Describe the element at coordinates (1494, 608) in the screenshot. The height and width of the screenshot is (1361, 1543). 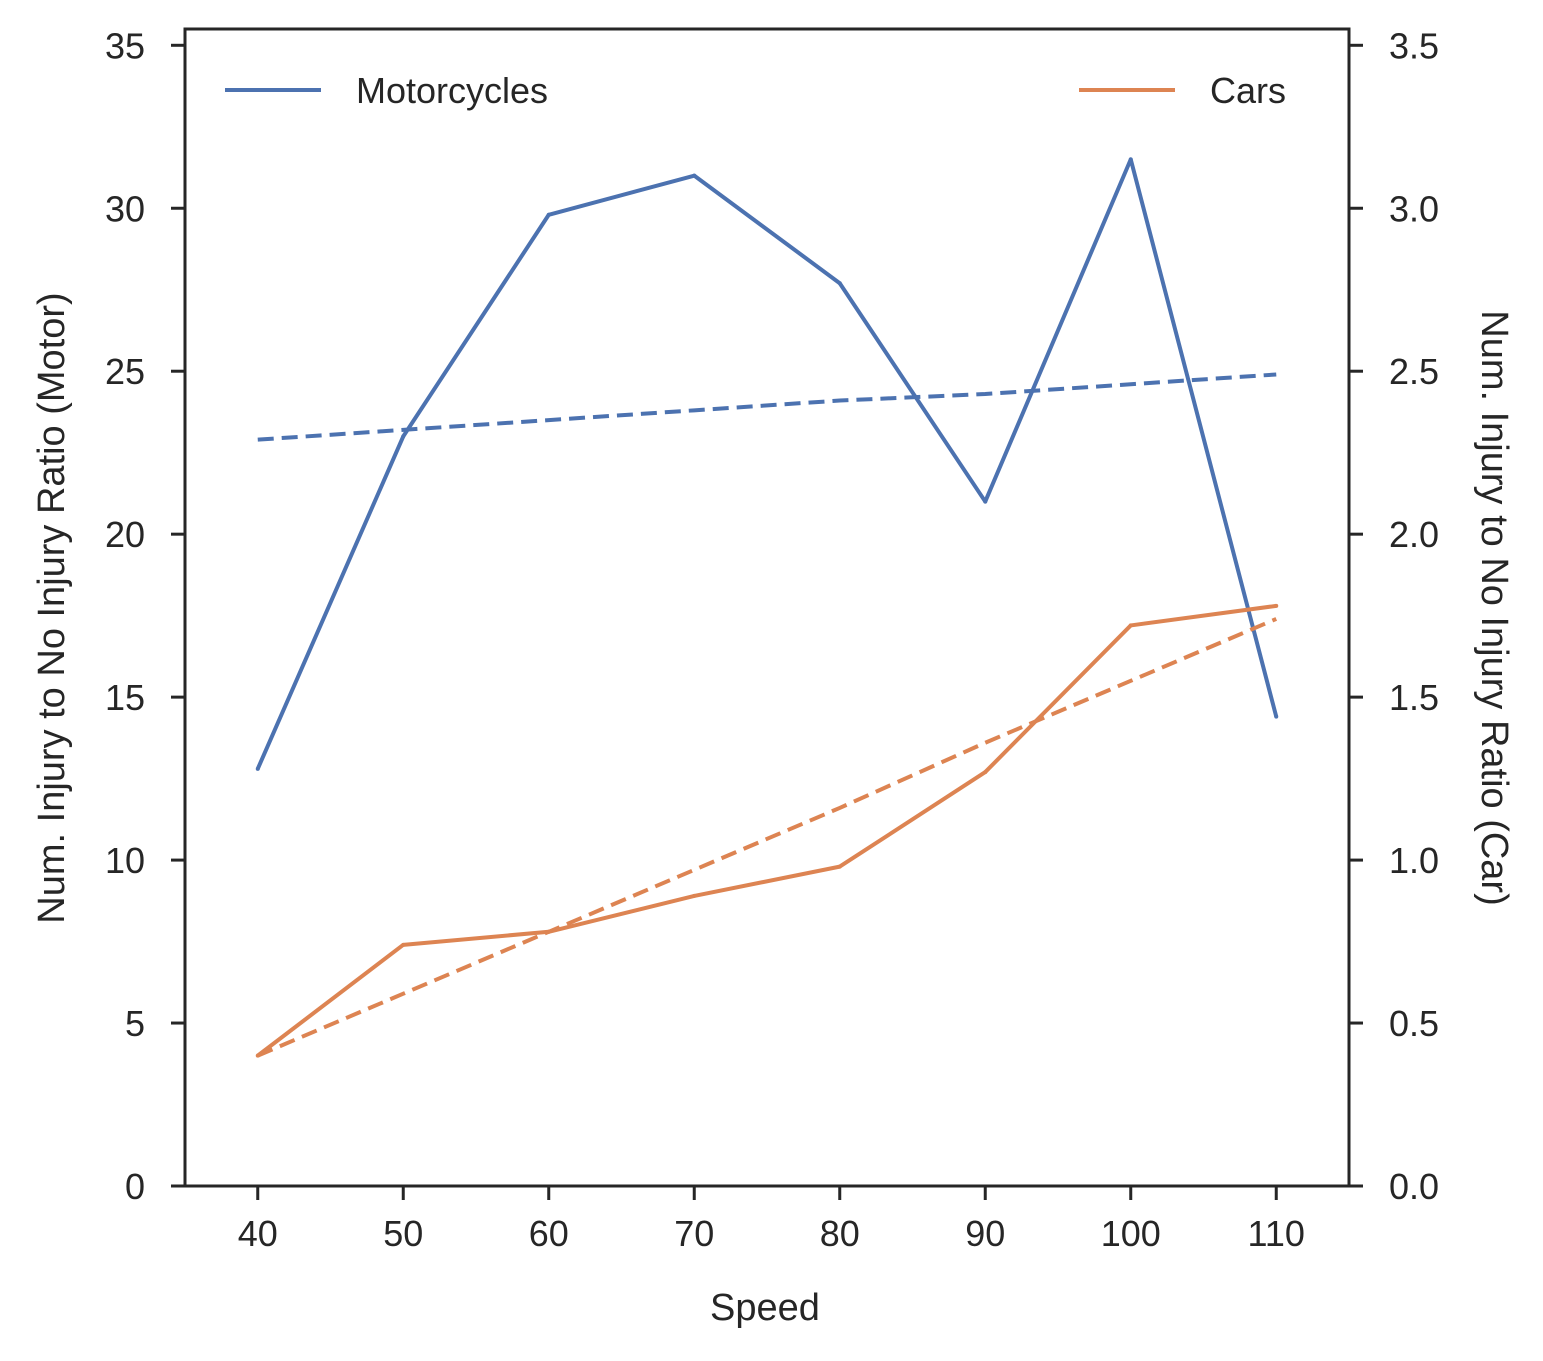
I see `right-y-axis-label: Num. Injury to No Injury Ratio (Car)` at that location.